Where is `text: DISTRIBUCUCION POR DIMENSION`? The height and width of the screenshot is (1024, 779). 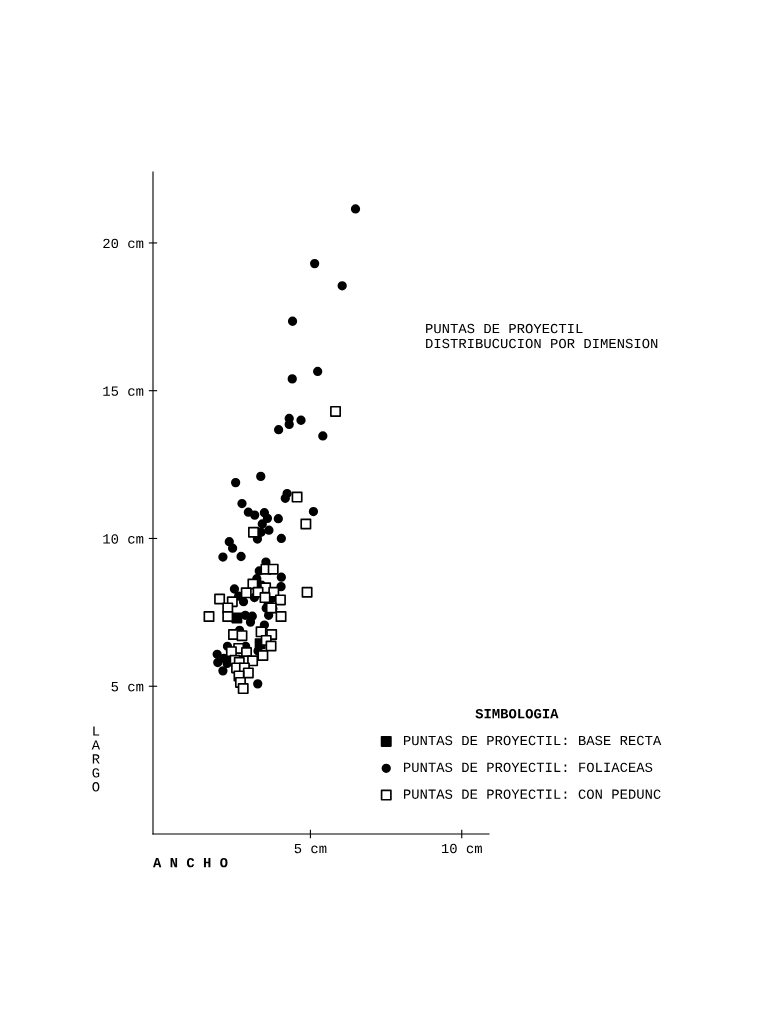
text: DISTRIBUCUCION POR DIMENSION is located at coordinates (542, 343).